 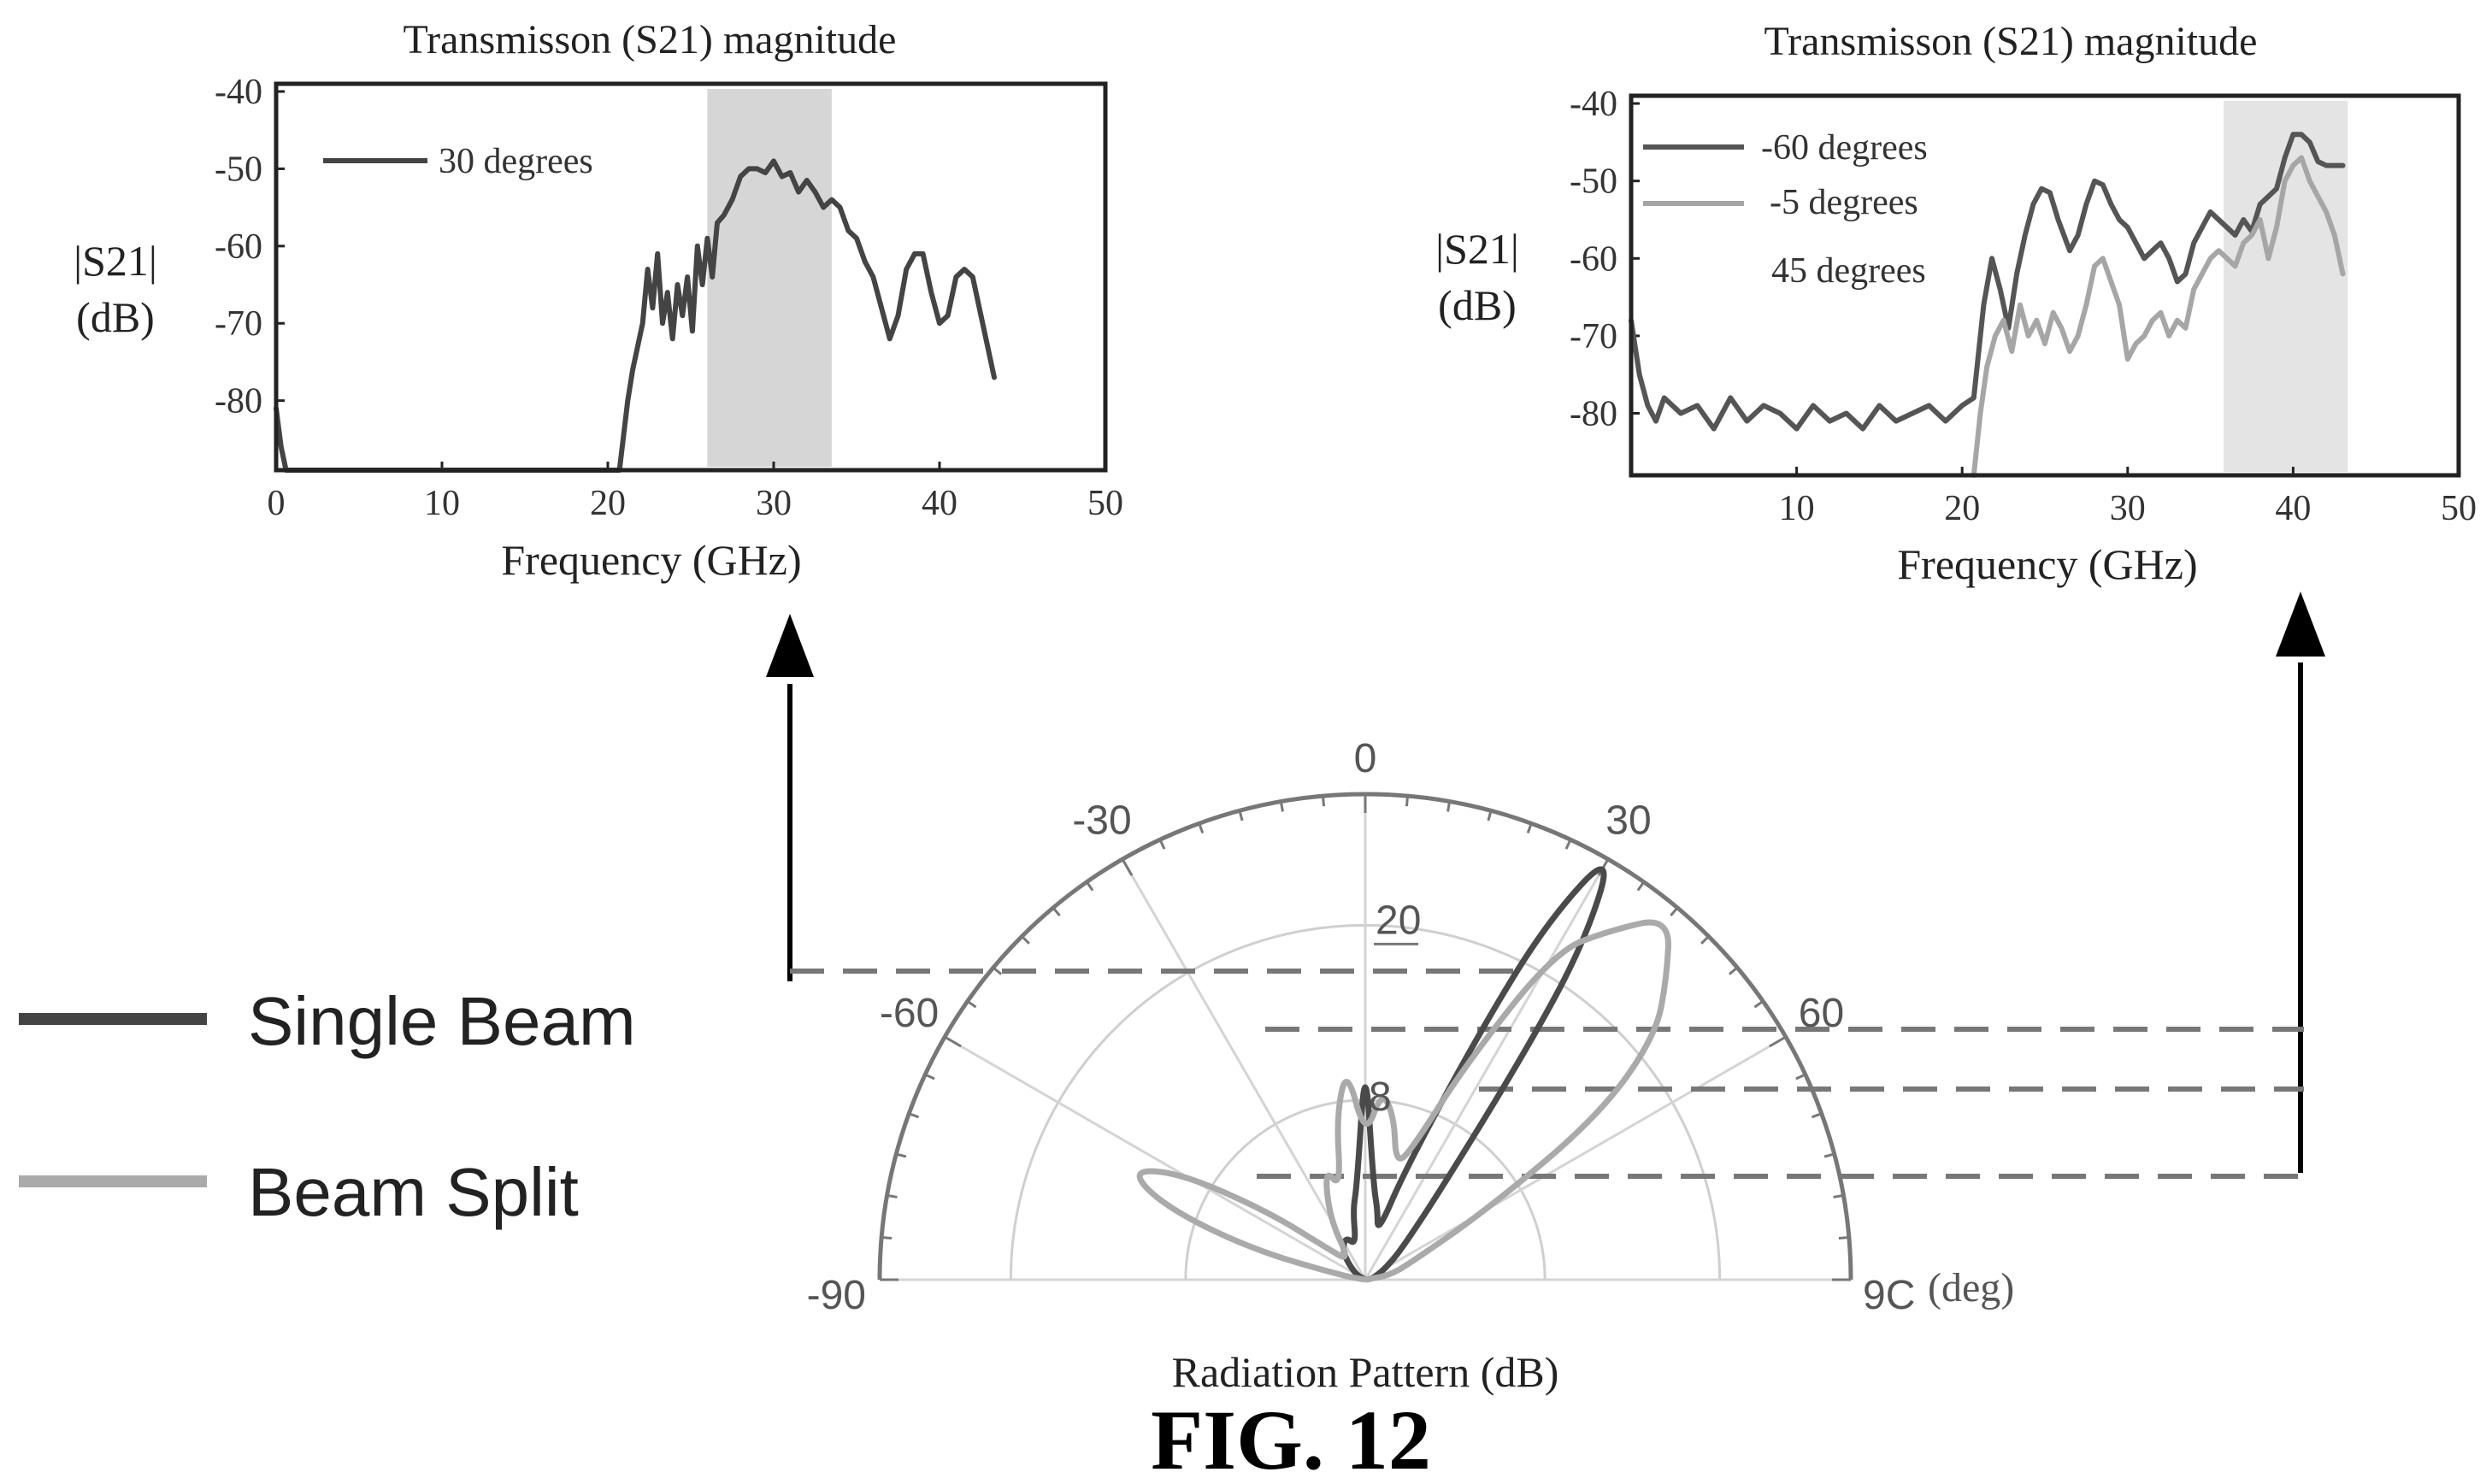 I want to click on polar-series-lines, so click(x=1403, y=1074).